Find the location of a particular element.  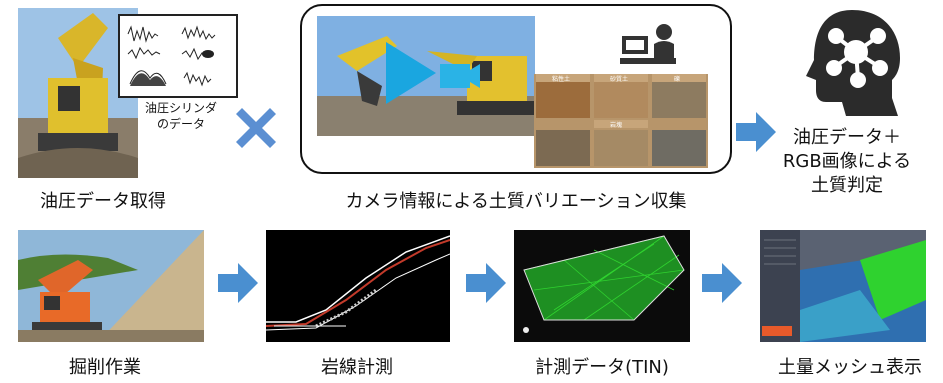

waveform-graphic is located at coordinates (171, 56).